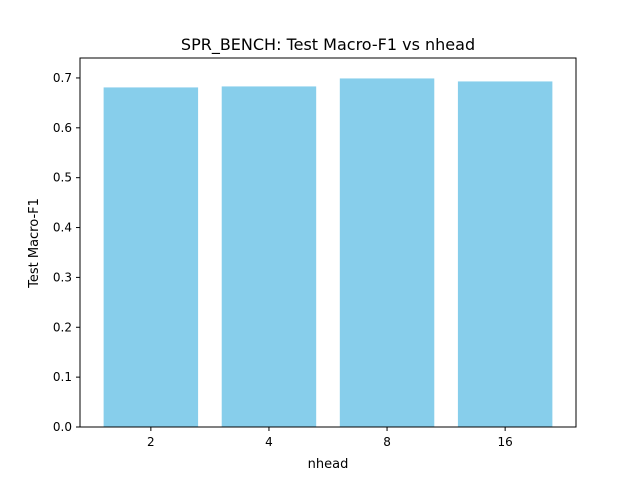 This screenshot has width=640, height=480. Describe the element at coordinates (387, 442) in the screenshot. I see `x-tick-label-8: 8` at that location.